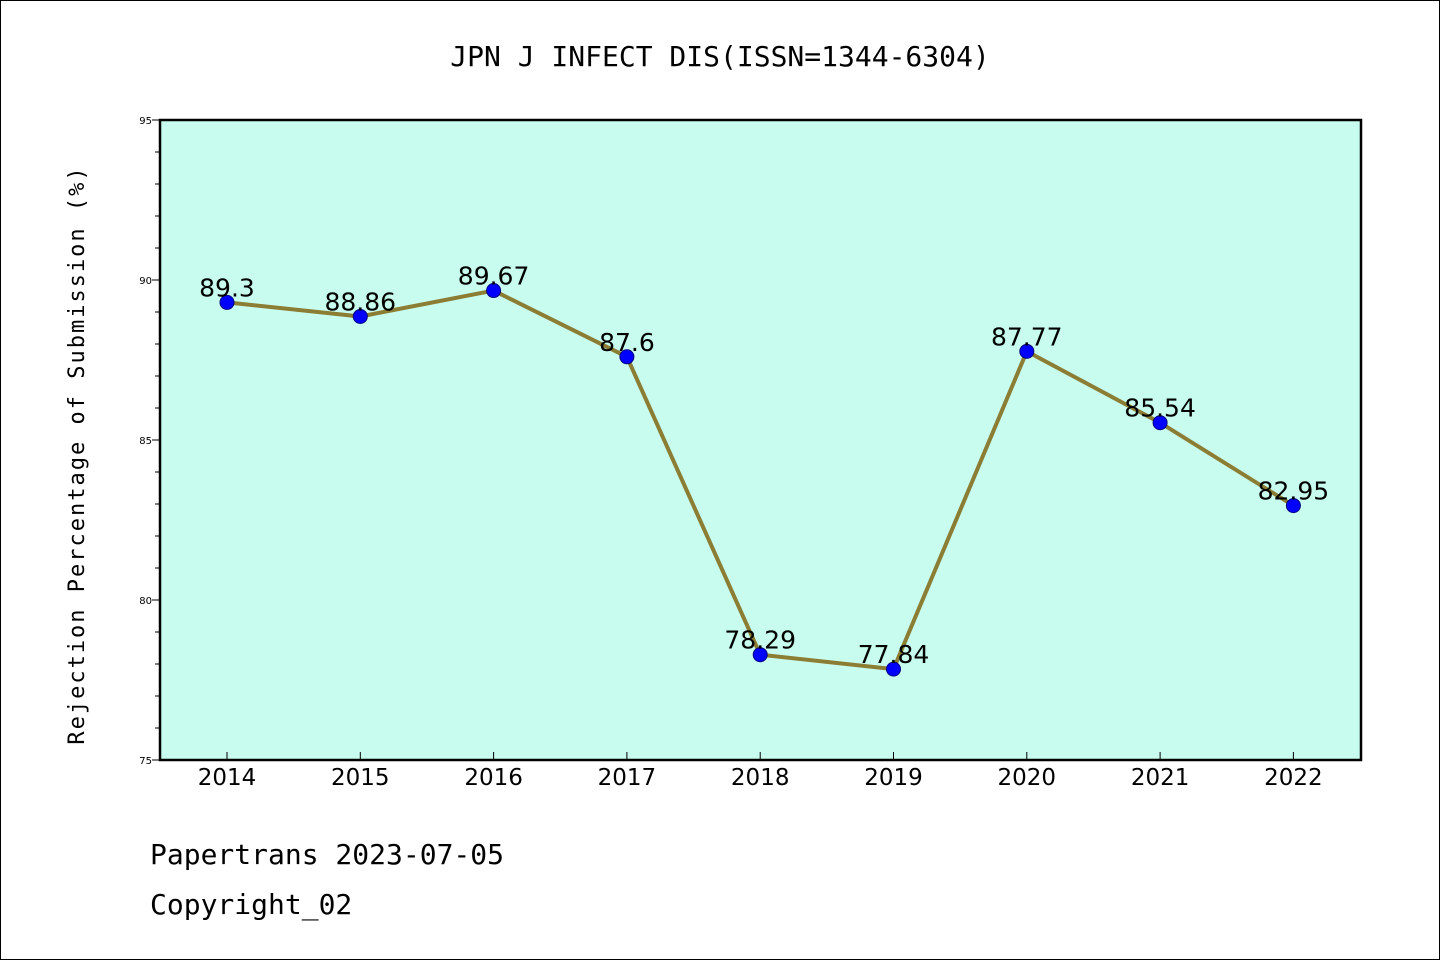  I want to click on x-tick-label: 2015, so click(360, 778).